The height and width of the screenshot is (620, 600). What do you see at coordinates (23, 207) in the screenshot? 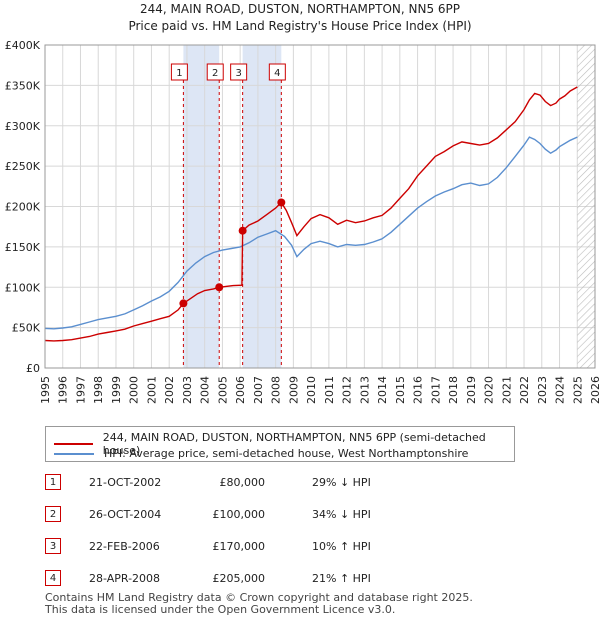
I see `y-tick-label: £200K` at bounding box center [23, 207].